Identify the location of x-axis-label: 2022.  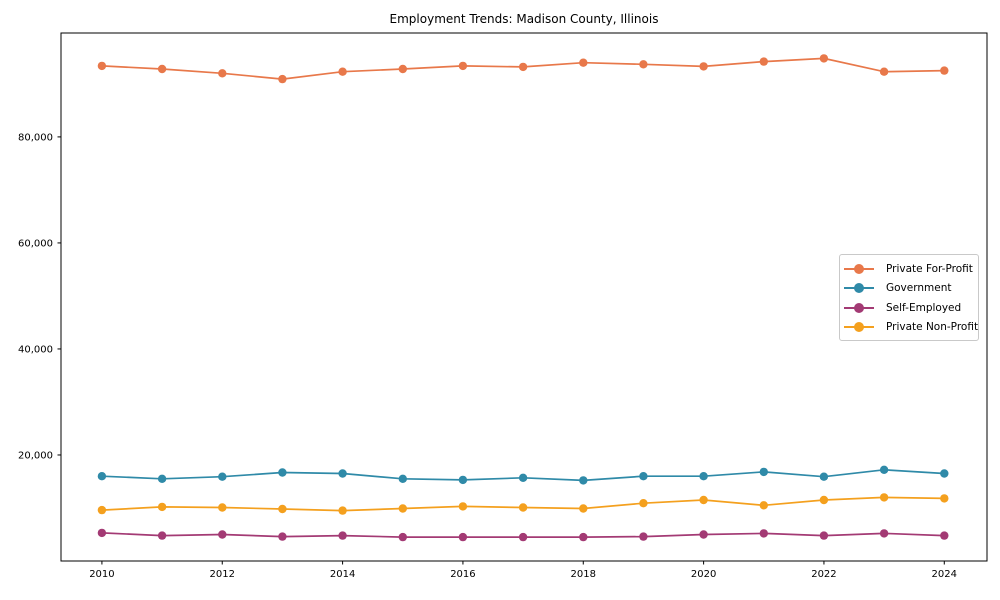
(823, 574).